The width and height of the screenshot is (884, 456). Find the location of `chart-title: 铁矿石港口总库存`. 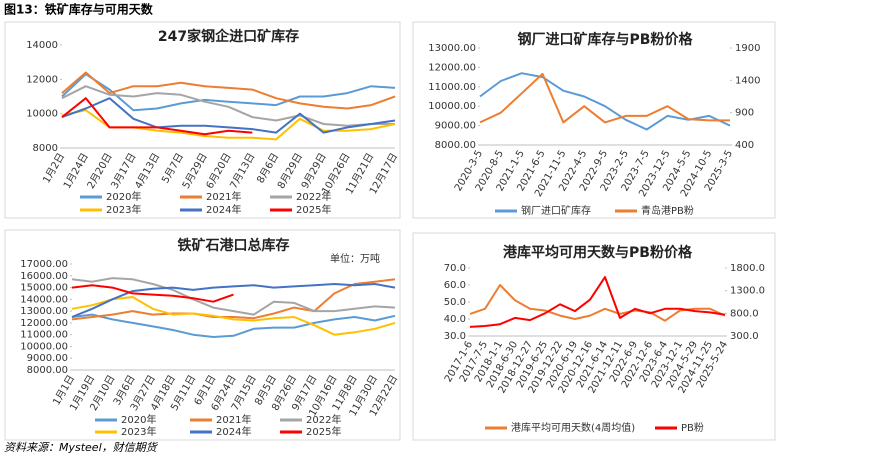

chart-title: 铁矿石港口总库存 is located at coordinates (234, 245).